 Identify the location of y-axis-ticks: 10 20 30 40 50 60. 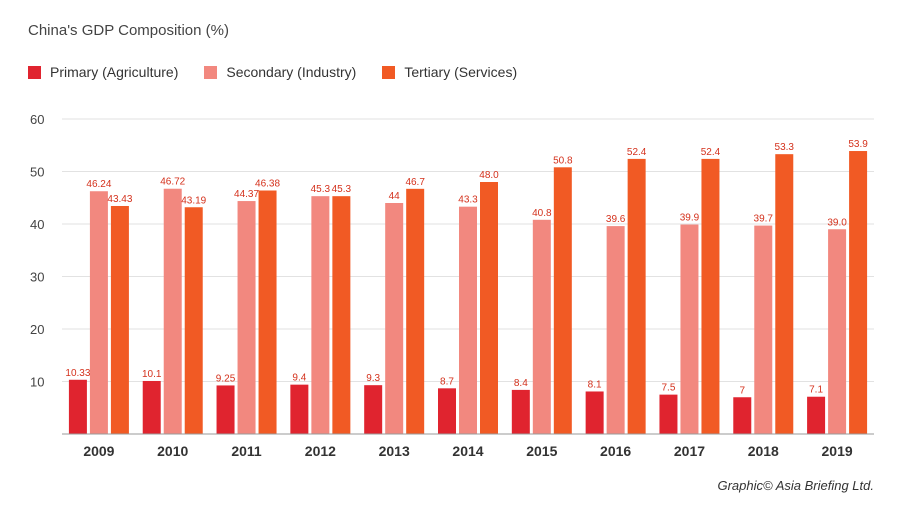
(37, 251).